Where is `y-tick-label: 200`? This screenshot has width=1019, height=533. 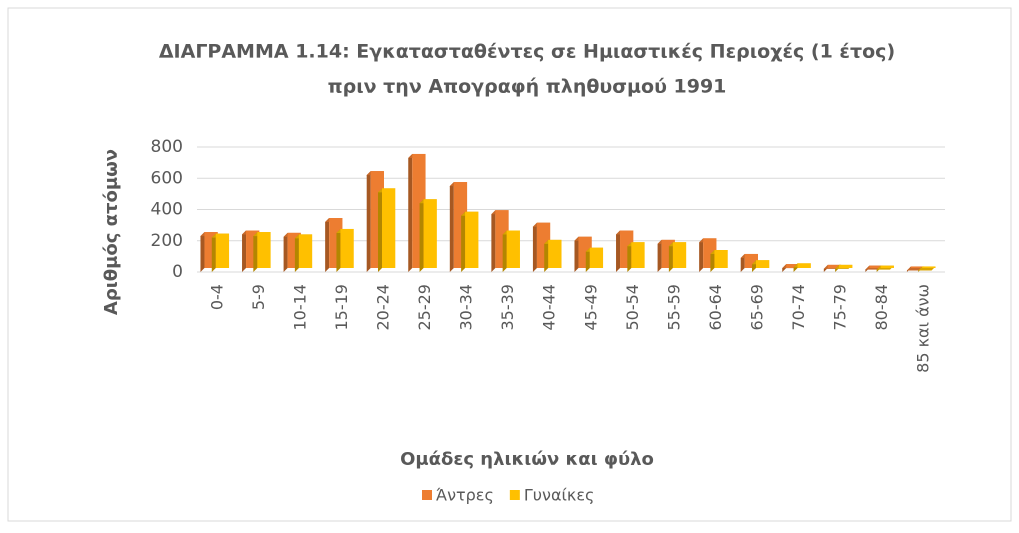 y-tick-label: 200 is located at coordinates (167, 241).